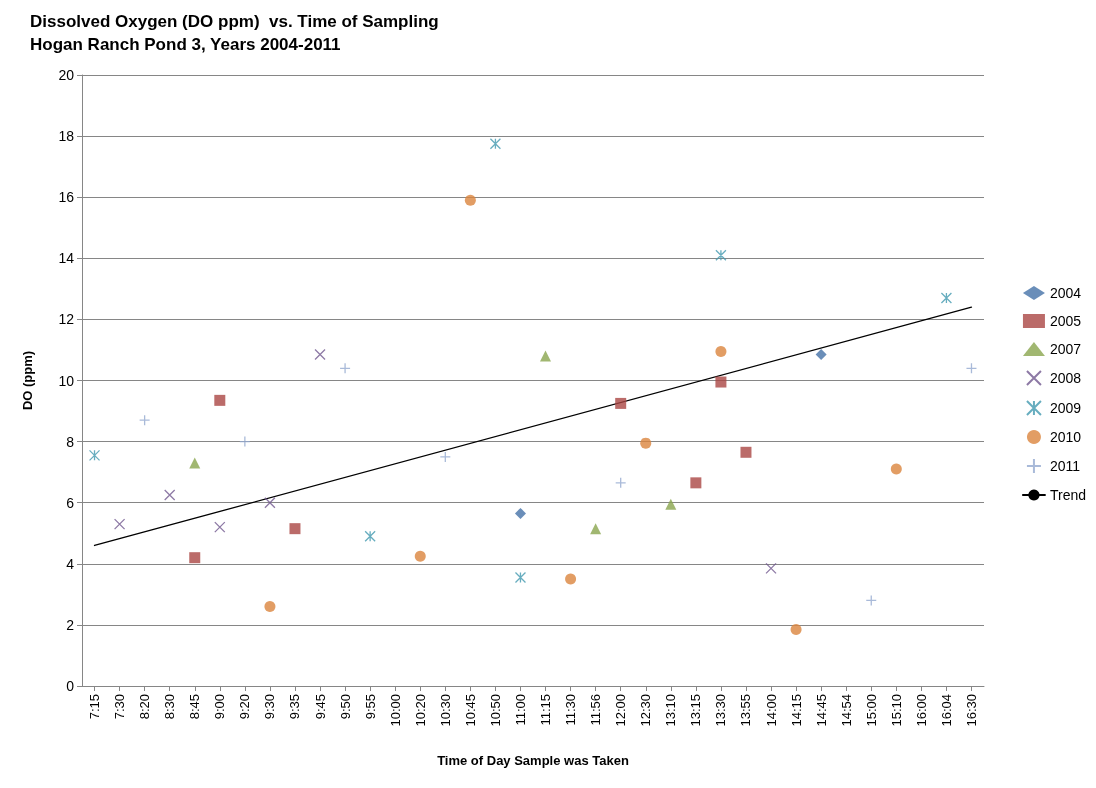 This screenshot has height=788, width=1096. Describe the element at coordinates (66, 319) in the screenshot. I see `y-tick-label: 12` at that location.